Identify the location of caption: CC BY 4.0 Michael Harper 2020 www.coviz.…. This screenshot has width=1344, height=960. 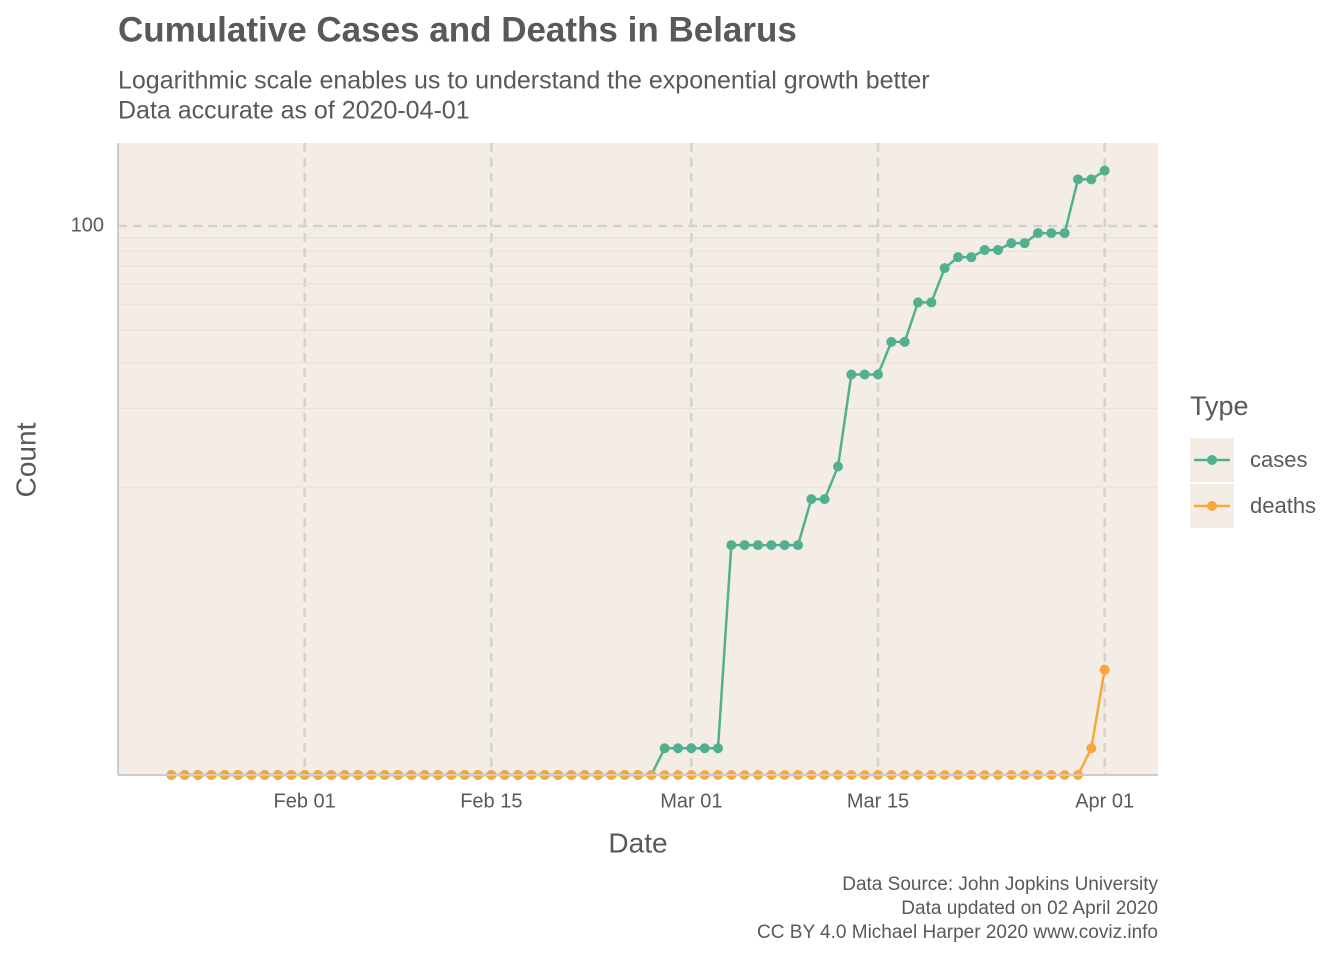
(957, 932).